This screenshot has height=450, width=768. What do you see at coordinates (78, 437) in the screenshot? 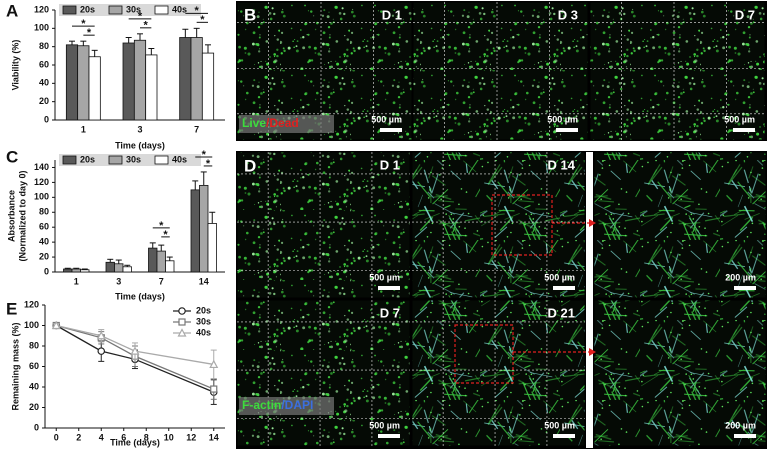
I see `x-tick-label: 2` at bounding box center [78, 437].